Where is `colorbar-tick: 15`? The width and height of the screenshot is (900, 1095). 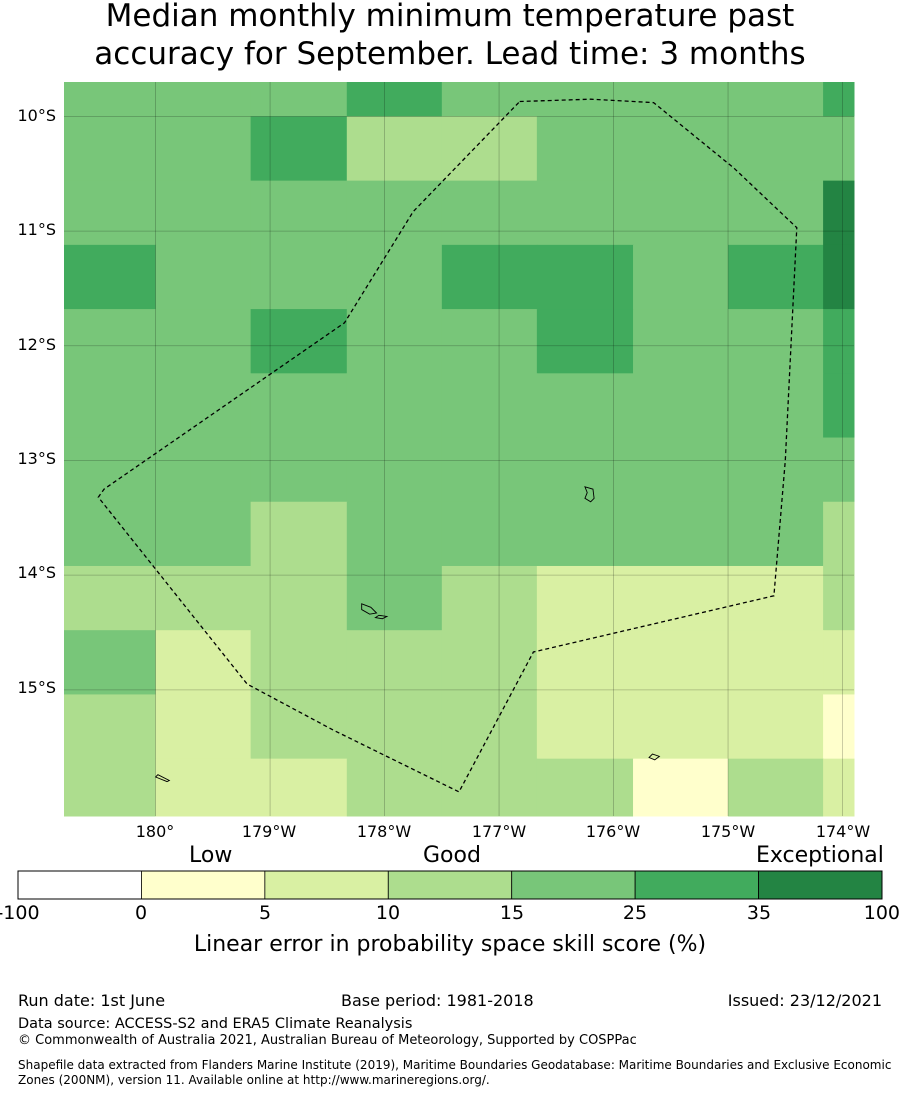 colorbar-tick: 15 is located at coordinates (512, 913).